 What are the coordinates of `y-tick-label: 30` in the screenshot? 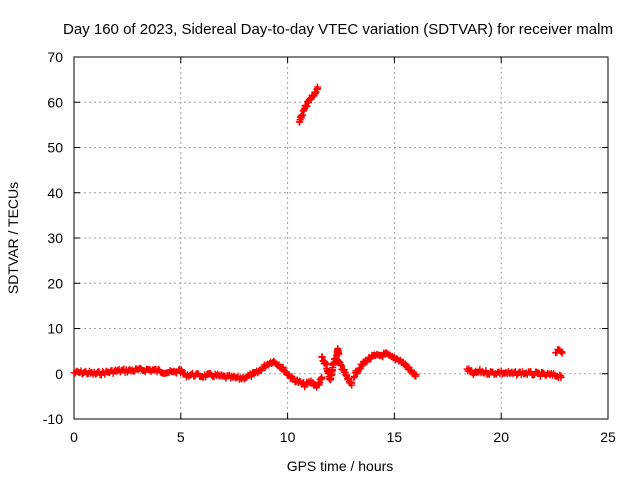 It's located at (55, 238).